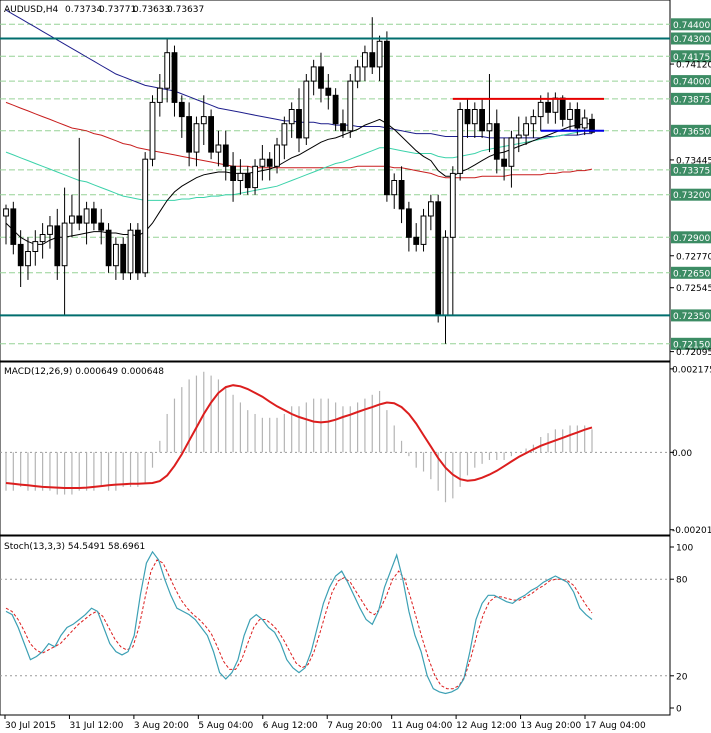 The height and width of the screenshot is (733, 711). What do you see at coordinates (684, 549) in the screenshot?
I see `stoch-axis-label: 100` at bounding box center [684, 549].